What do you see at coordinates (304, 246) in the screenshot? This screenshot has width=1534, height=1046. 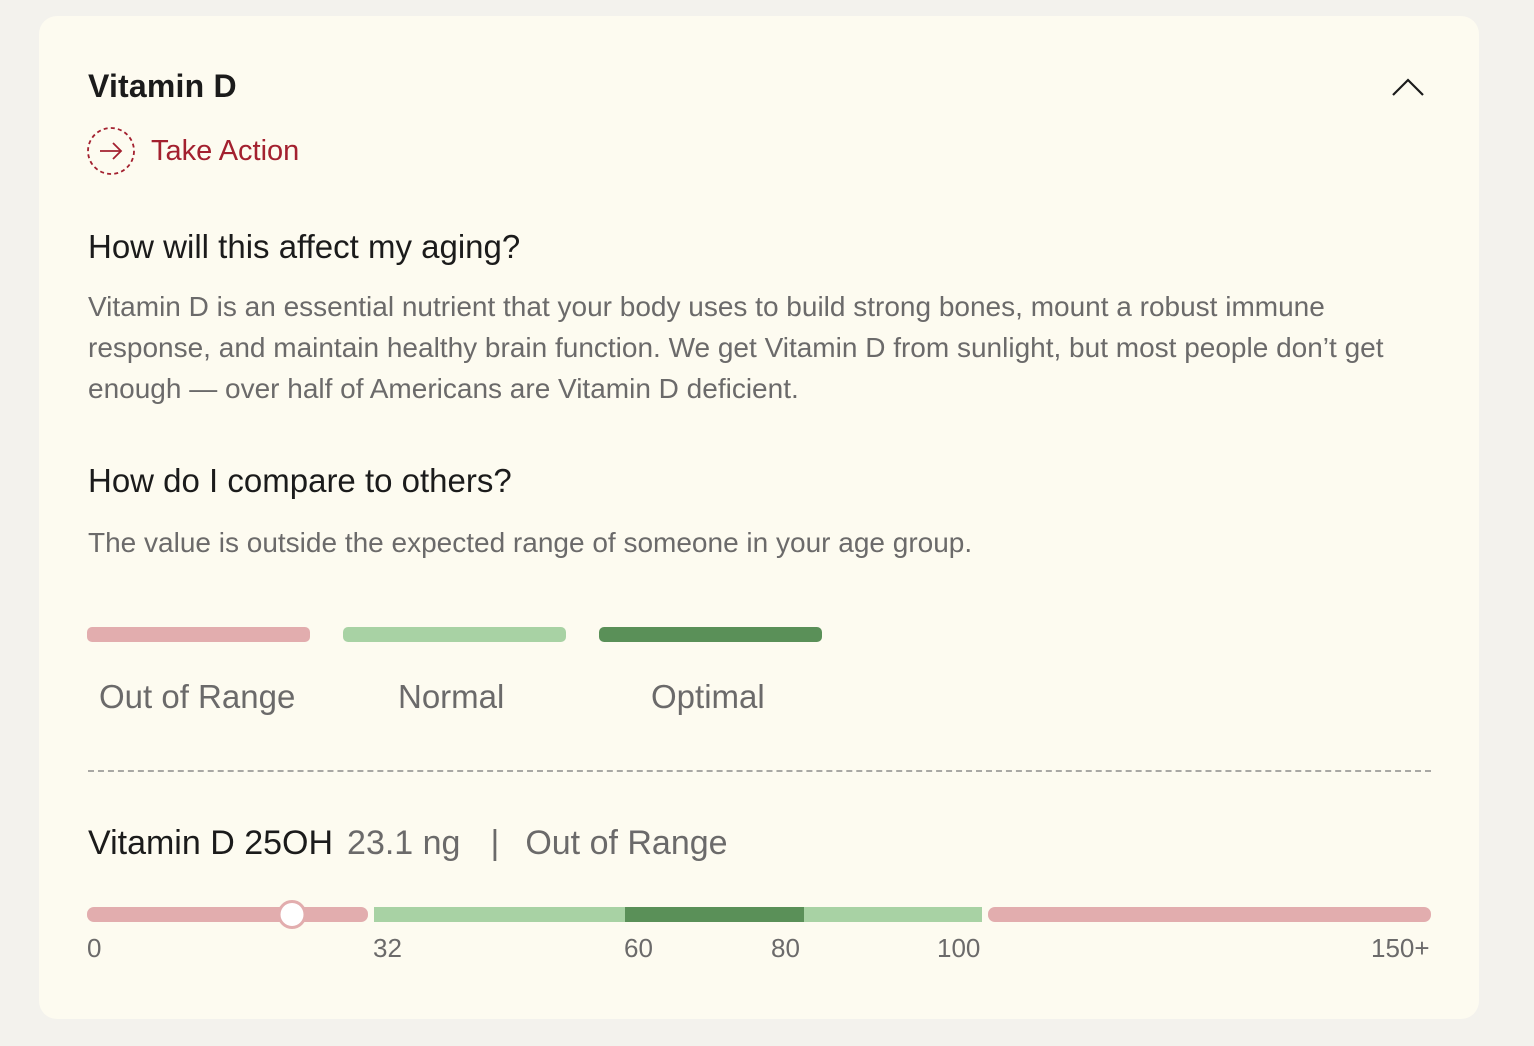 I see `aging-heading: How will this affect my aging?` at bounding box center [304, 246].